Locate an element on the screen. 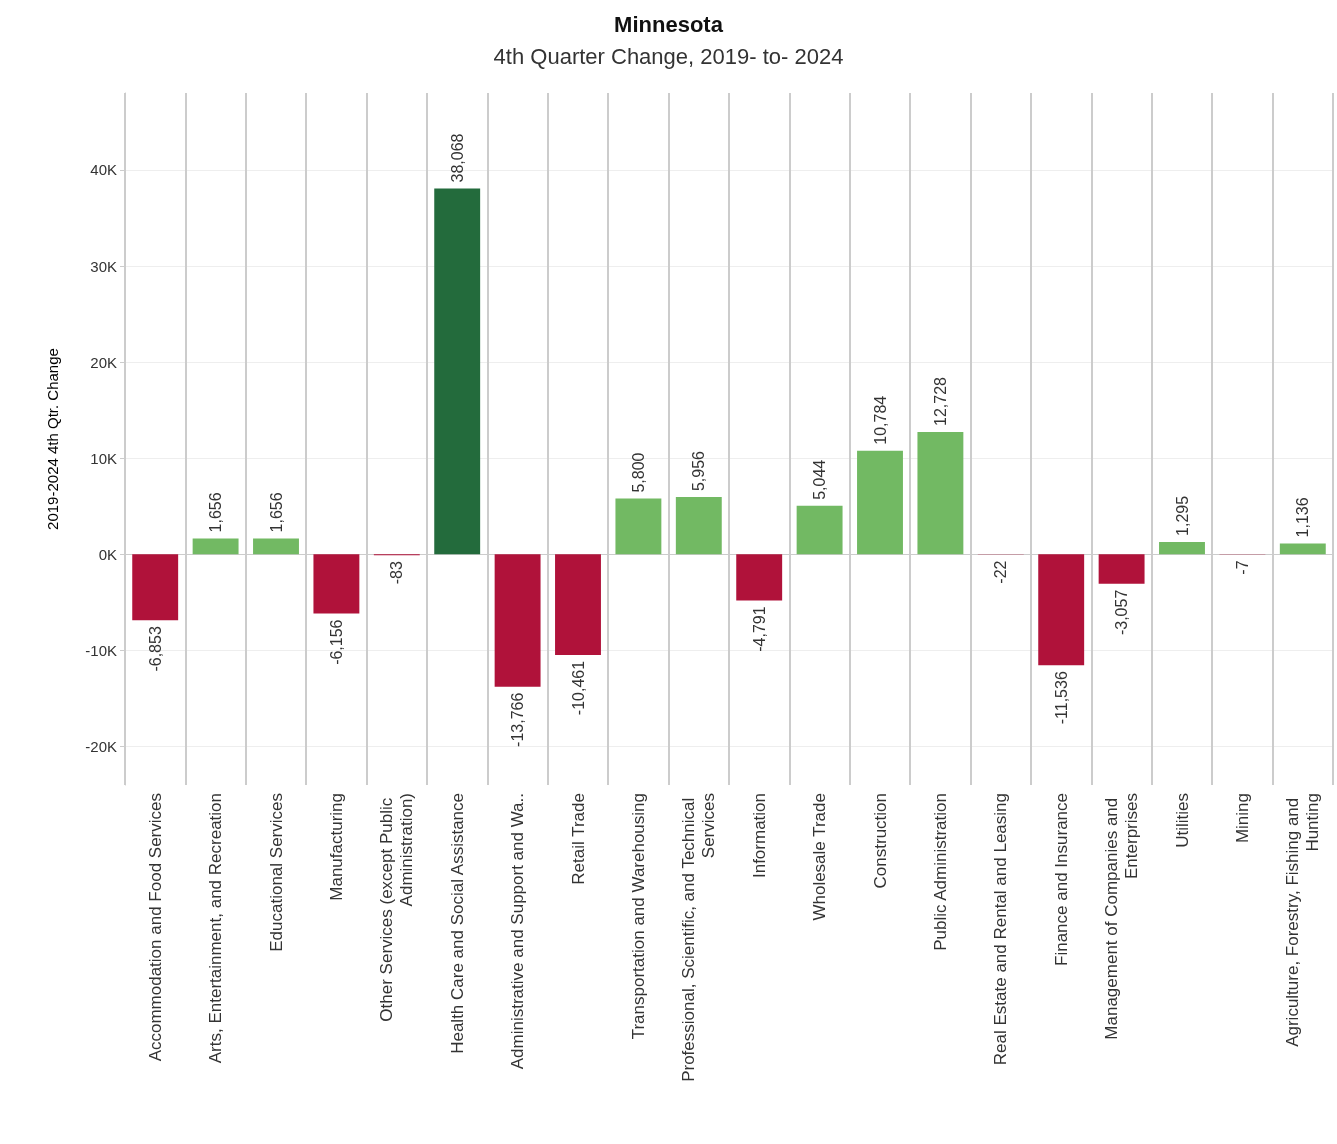 This screenshot has width=1337, height=1144. x-tick-label: Public Administration is located at coordinates (940, 872).